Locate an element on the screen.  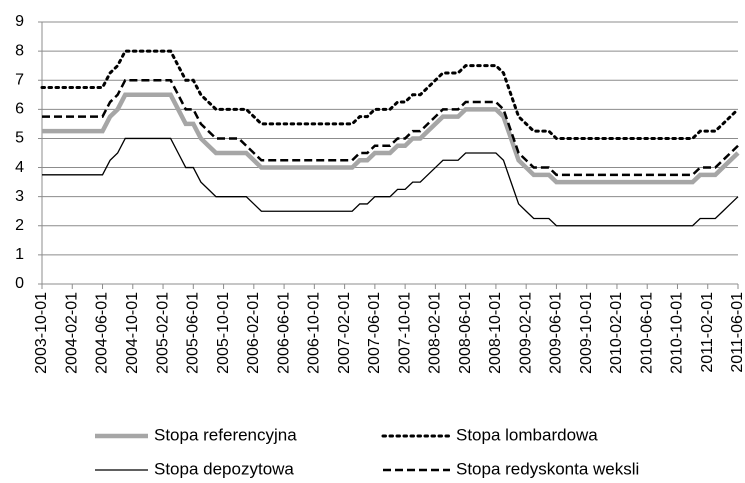
x-tick-label: 2005-06-01 is located at coordinates (193, 333).